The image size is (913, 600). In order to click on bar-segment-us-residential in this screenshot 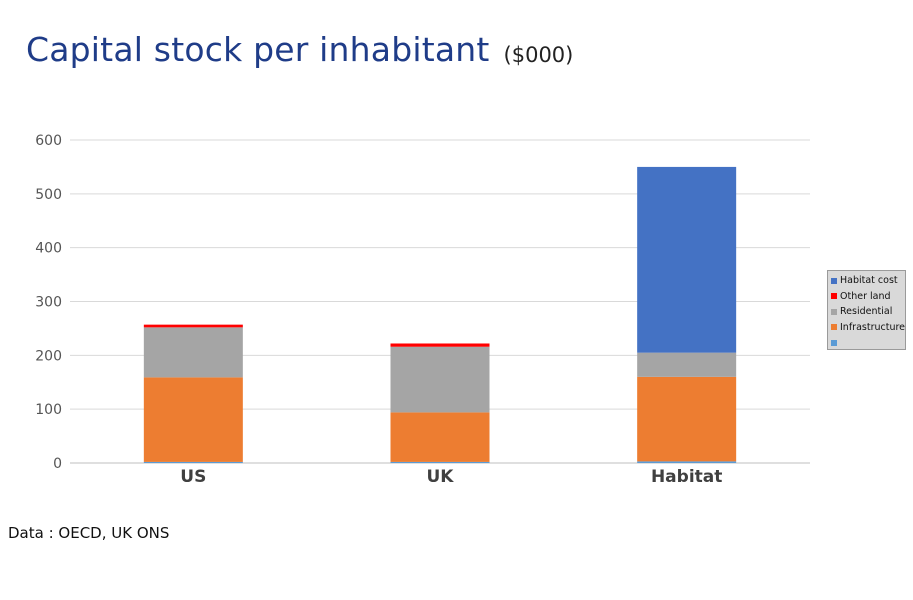, I will do `click(193, 352)`.